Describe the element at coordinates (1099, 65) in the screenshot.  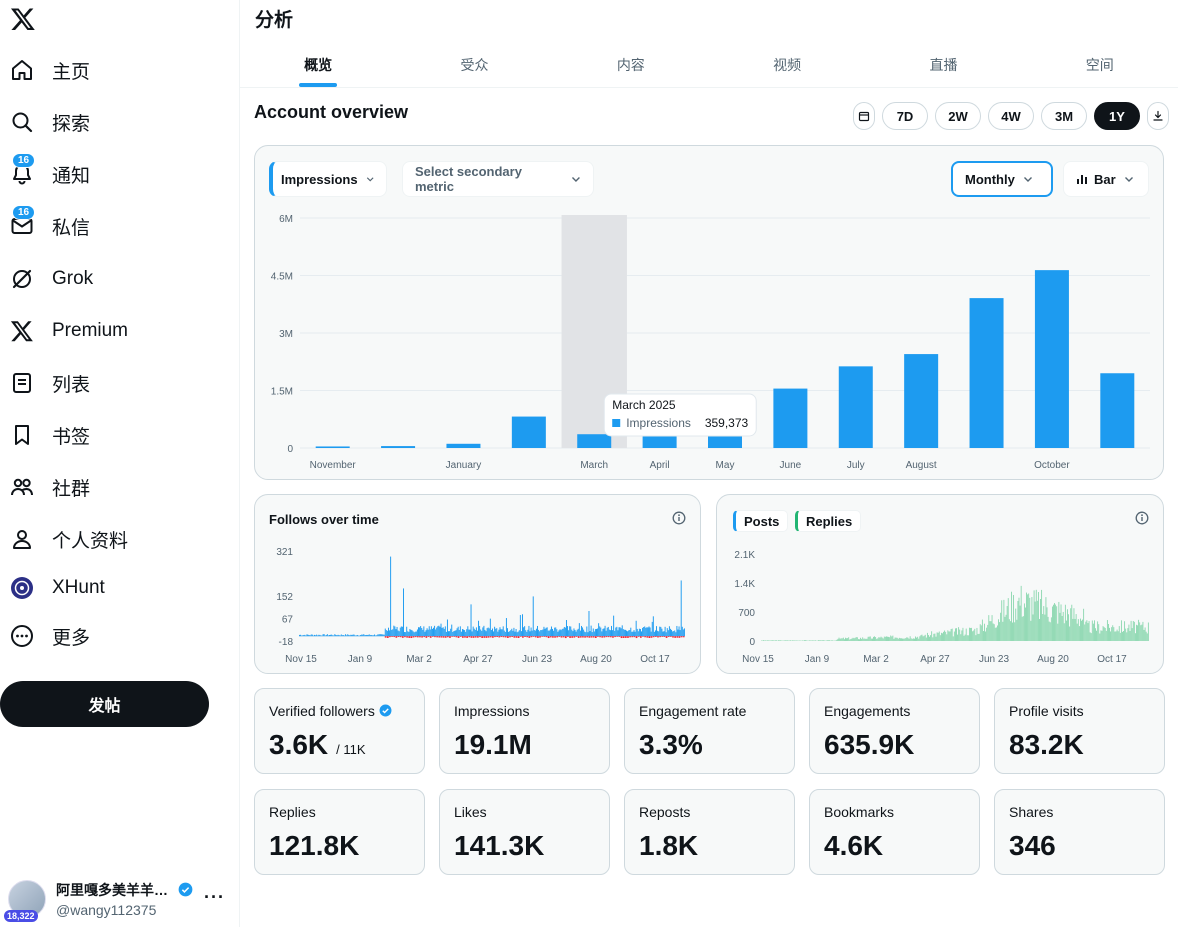
I see `tab-spaces: 空间` at that location.